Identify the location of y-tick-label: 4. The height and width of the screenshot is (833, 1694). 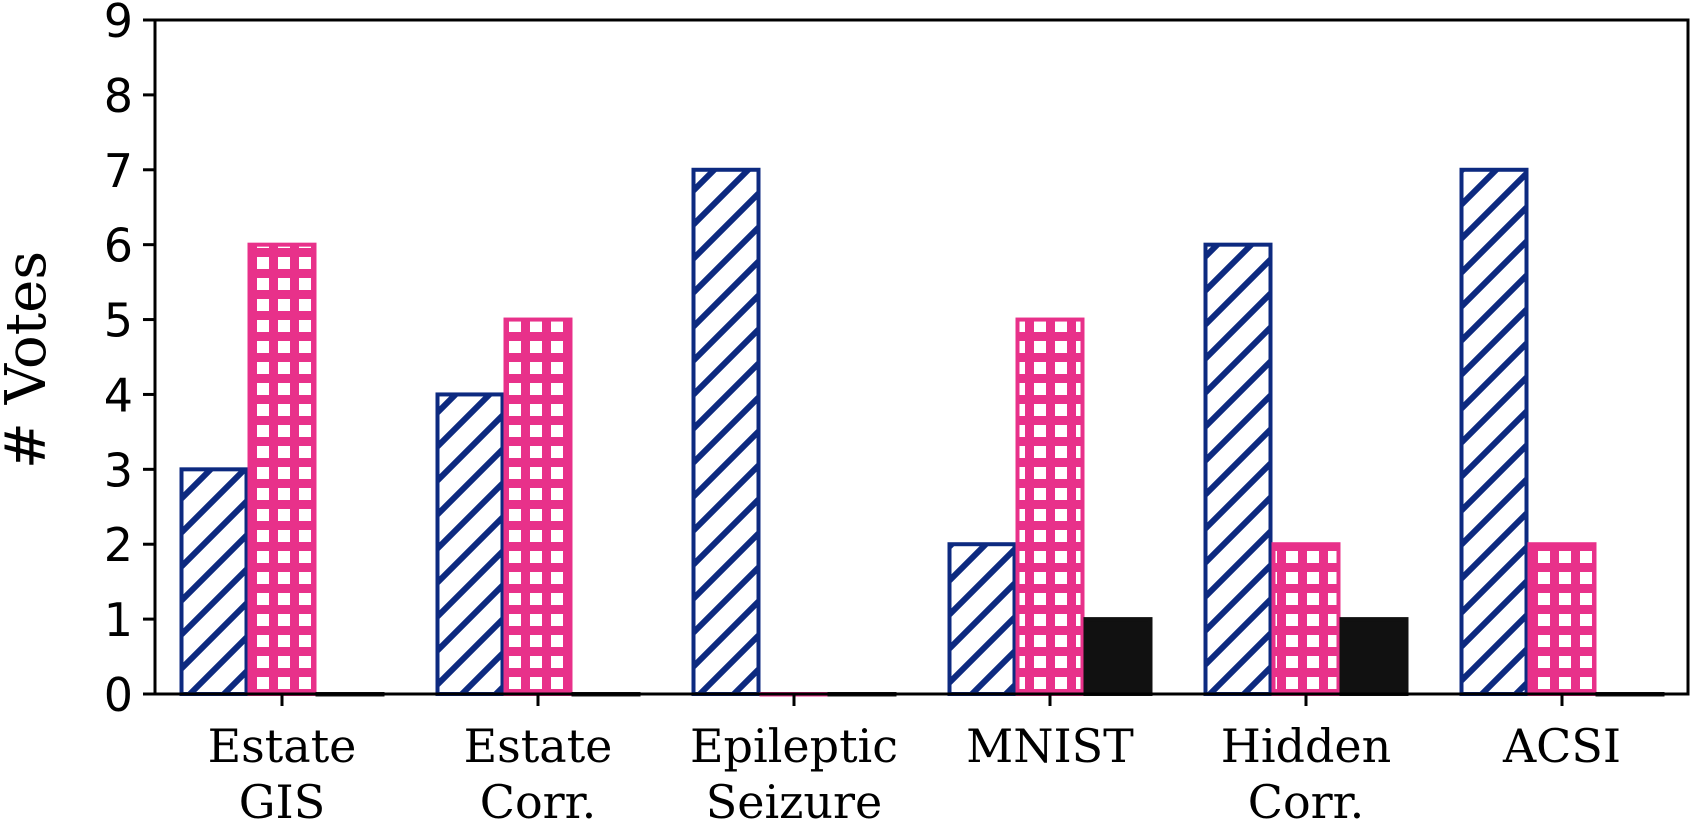
(118, 395).